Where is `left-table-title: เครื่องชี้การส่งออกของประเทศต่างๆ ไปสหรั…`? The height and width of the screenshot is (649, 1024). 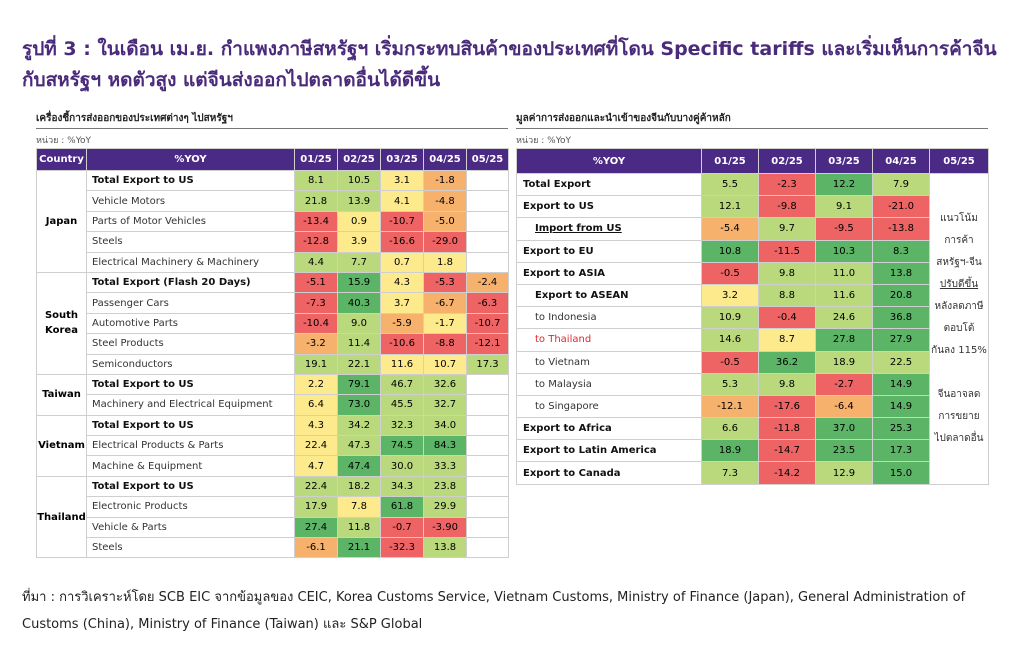
left-table-title: เครื่องชี้การส่งออกของประเทศต่างๆ ไปสหรั… is located at coordinates (134, 118).